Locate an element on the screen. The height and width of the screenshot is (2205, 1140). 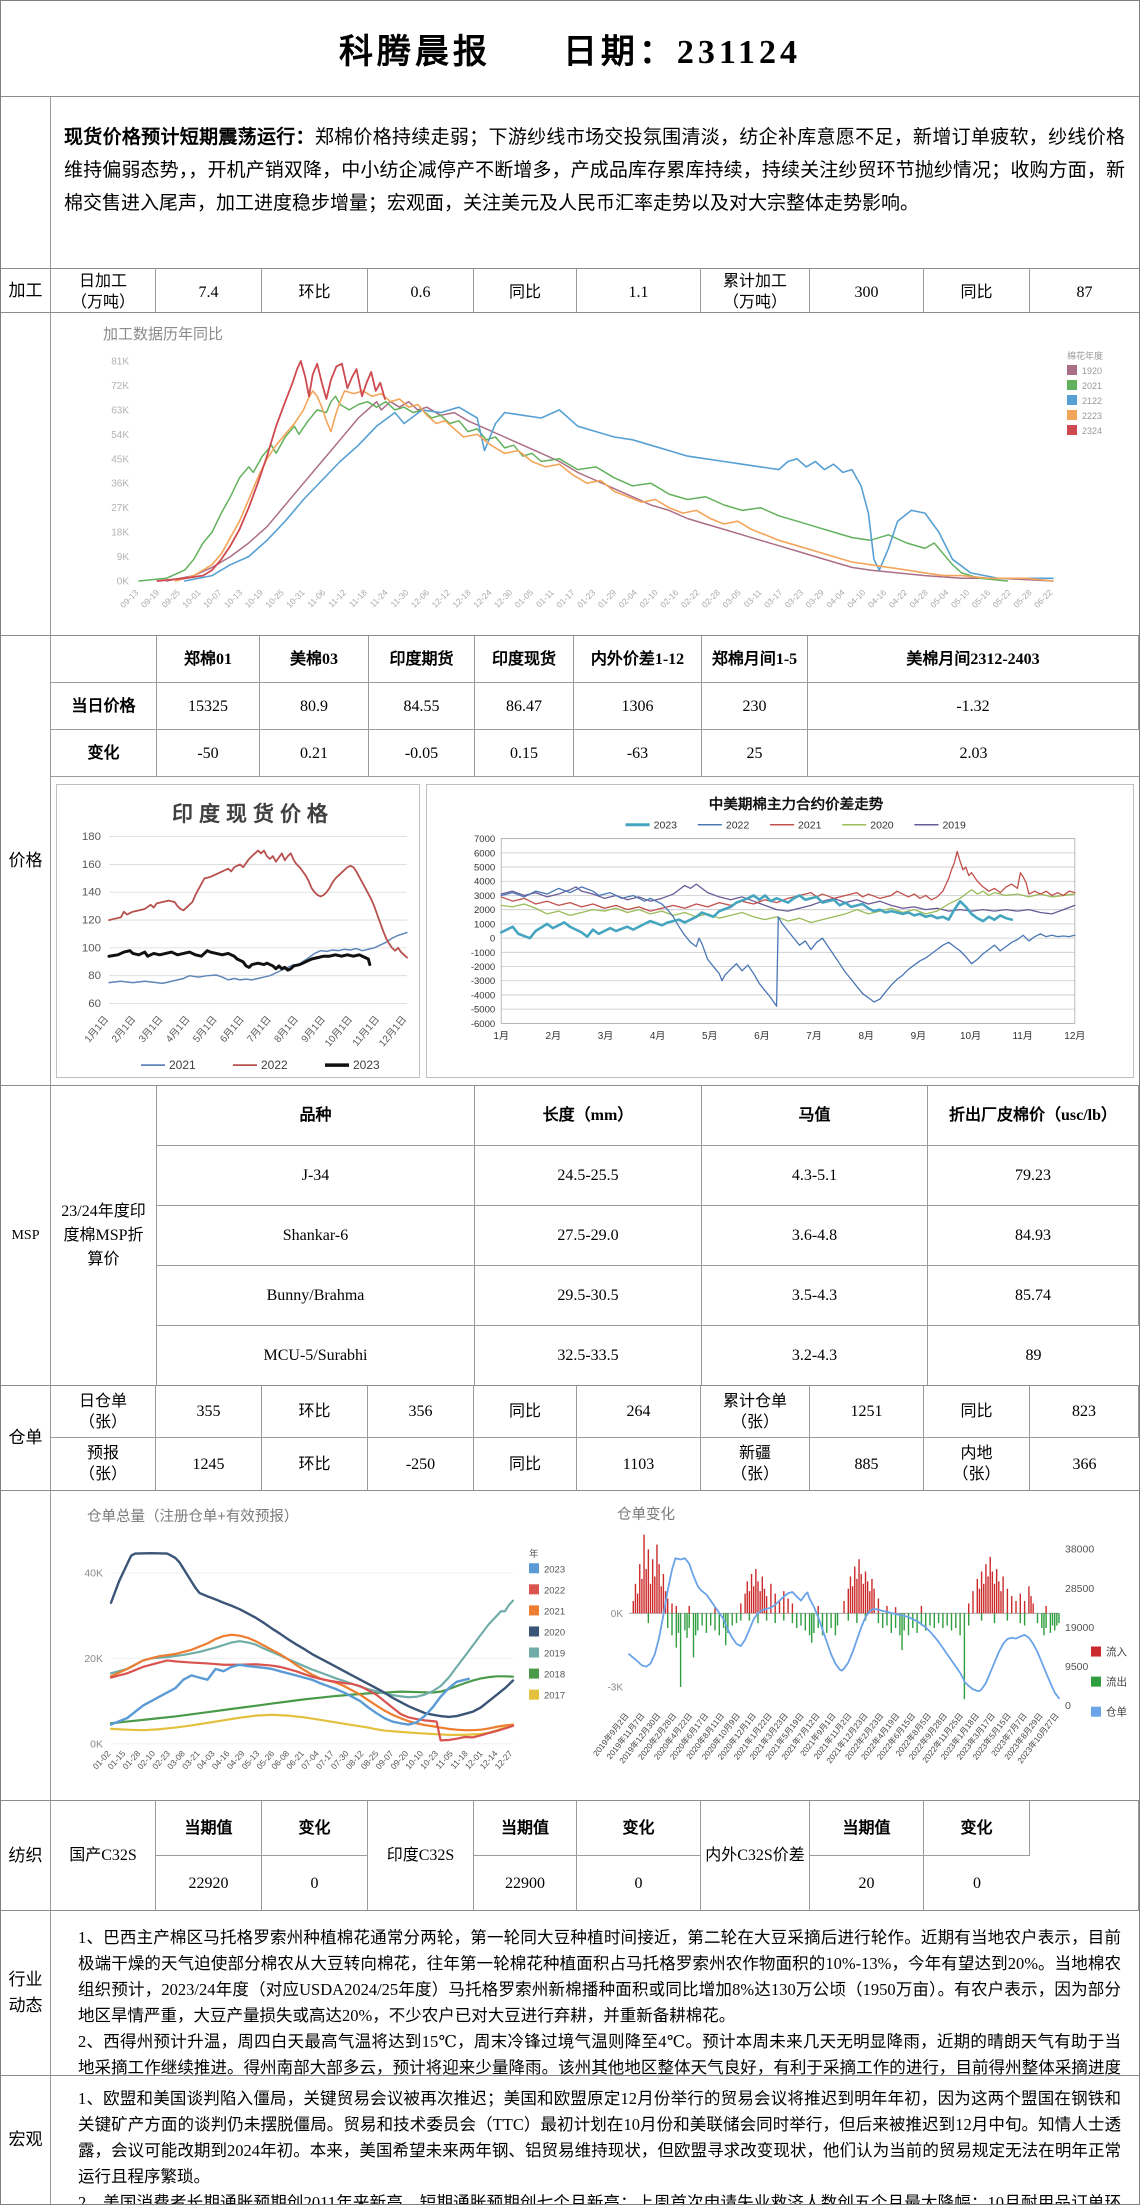
svg-text: 06-22 is located at coordinates (1043, 598).